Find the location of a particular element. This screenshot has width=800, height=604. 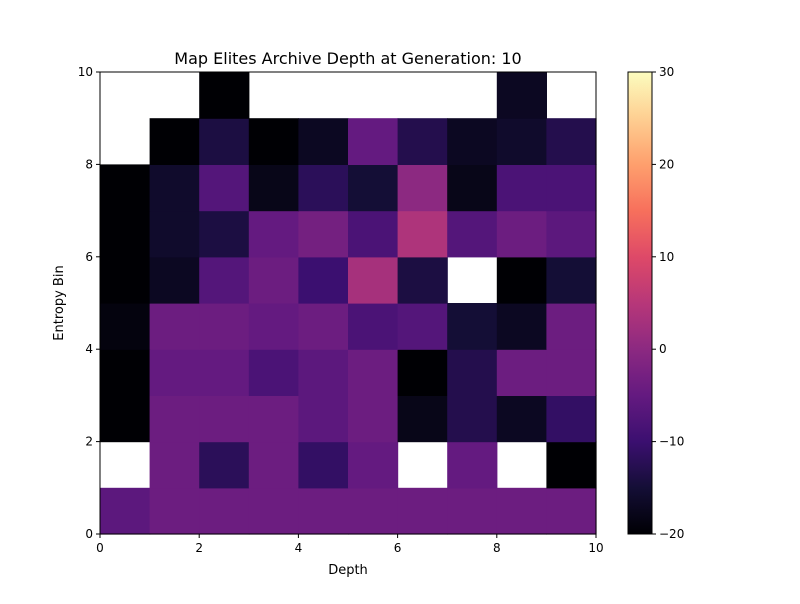

x-axis-label: Depth is located at coordinates (348, 570).